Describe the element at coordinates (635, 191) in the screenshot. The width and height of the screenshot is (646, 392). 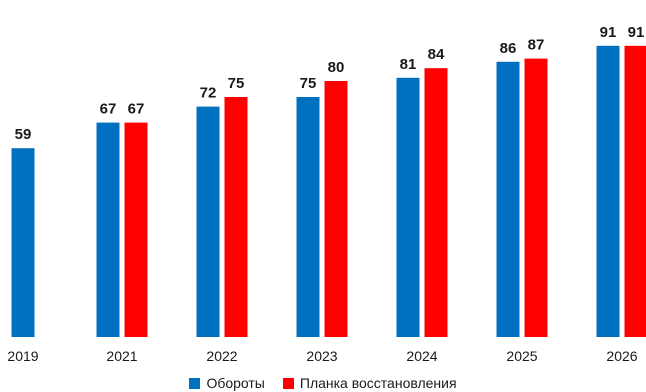
I see `bar-recovery-2026` at that location.